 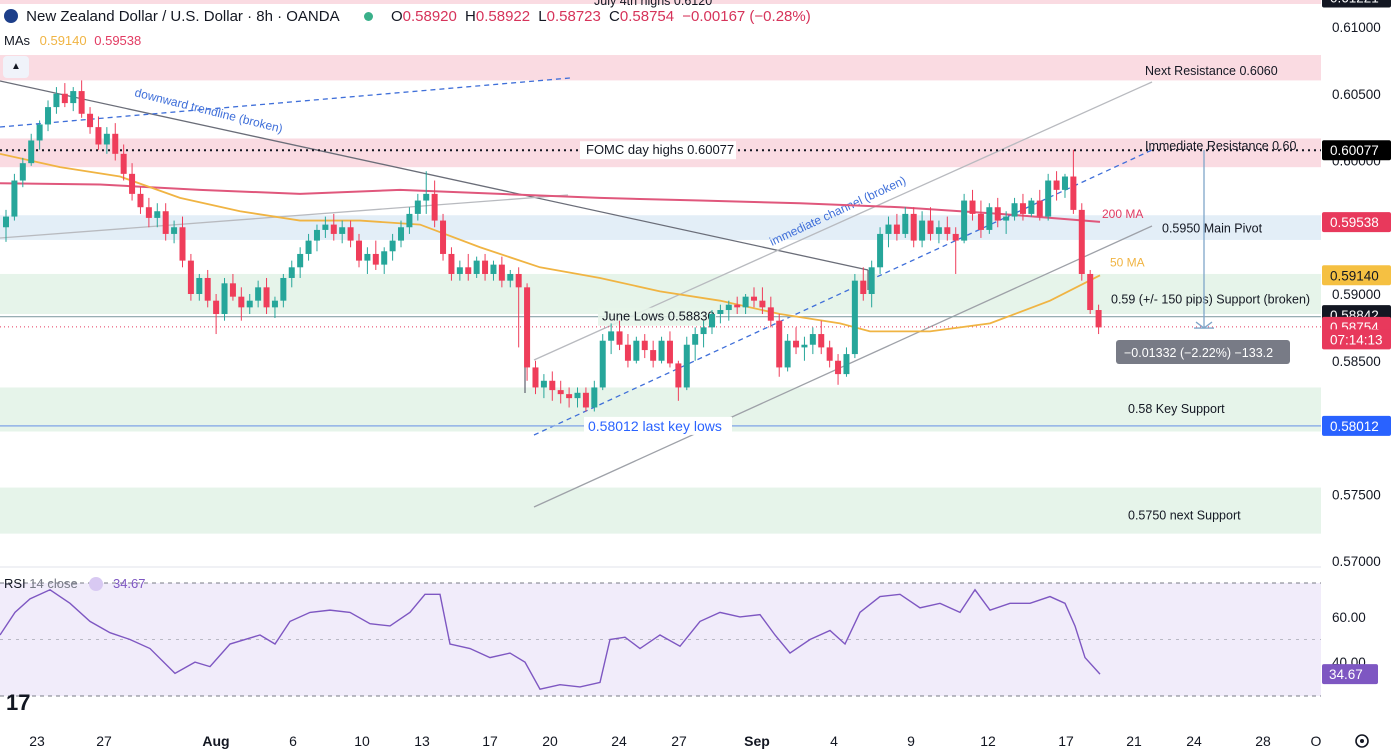 I want to click on settings-gear-icon-center, so click(x=1362, y=741).